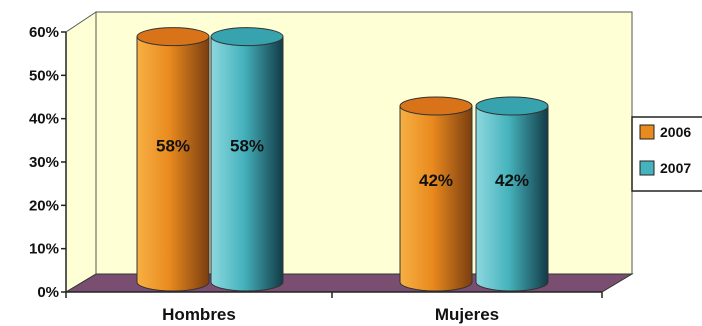 Image resolution: width=702 pixels, height=326 pixels. What do you see at coordinates (48, 292) in the screenshot?
I see `y-tick-label: 0%` at bounding box center [48, 292].